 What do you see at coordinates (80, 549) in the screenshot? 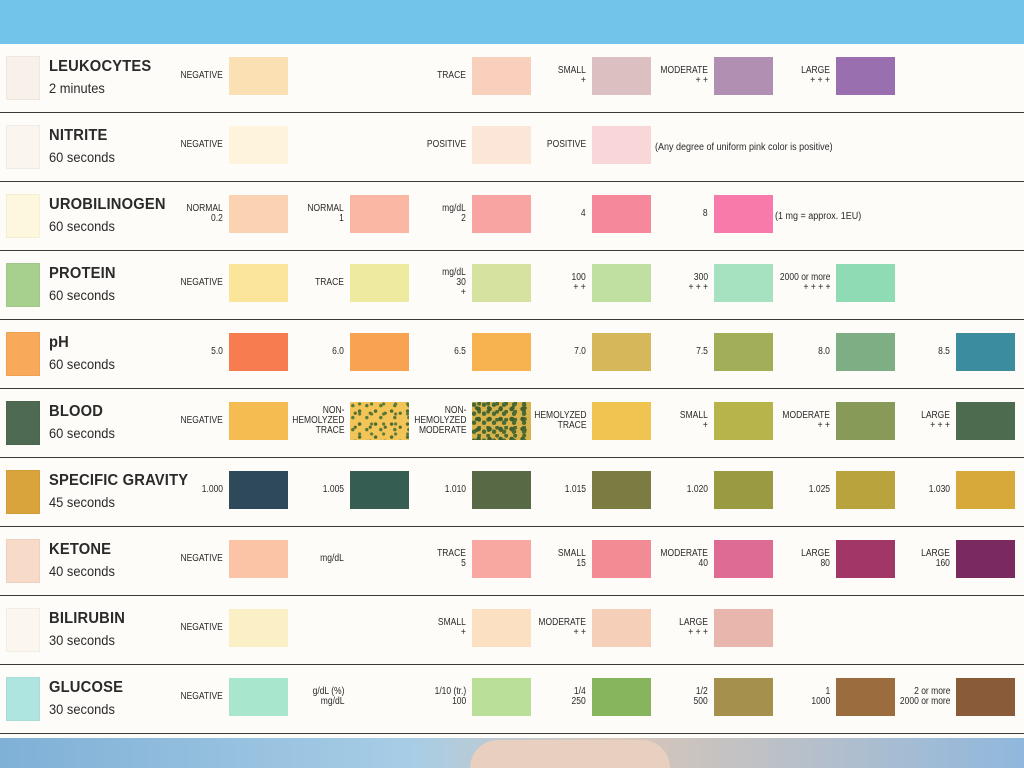
I see `row-name: KETONE` at bounding box center [80, 549].